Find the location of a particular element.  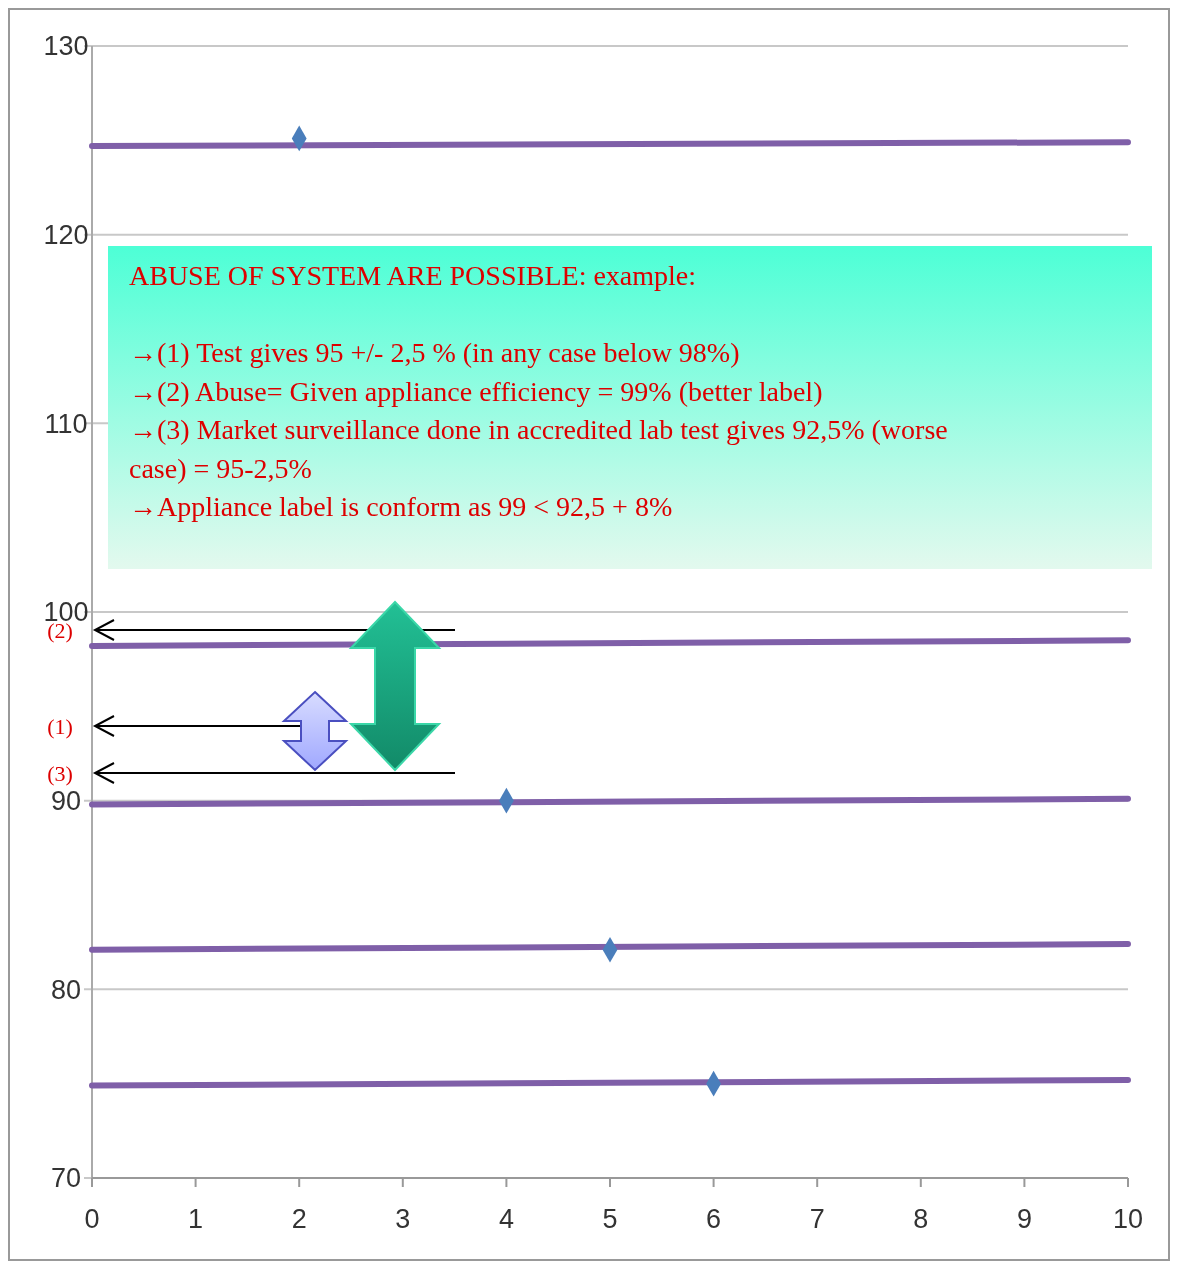

annotation: ABUSE OF SYSTEM ARE POSSIBLE: example: is located at coordinates (413, 275).